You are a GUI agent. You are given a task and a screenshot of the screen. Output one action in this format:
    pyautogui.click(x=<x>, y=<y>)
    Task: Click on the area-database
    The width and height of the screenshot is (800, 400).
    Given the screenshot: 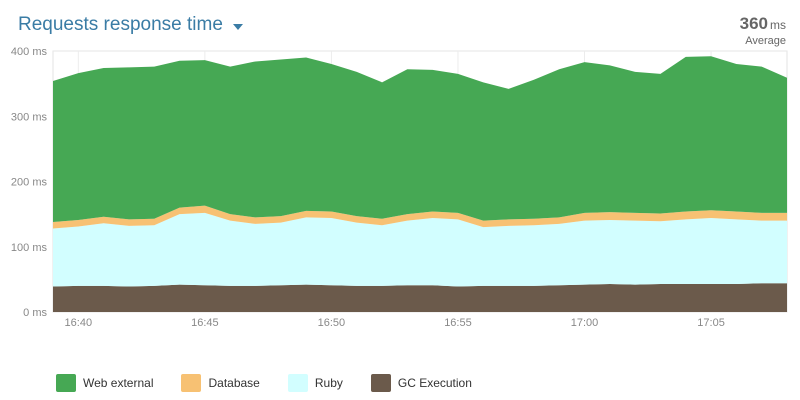 What is the action you would take?
    pyautogui.click(x=420, y=217)
    